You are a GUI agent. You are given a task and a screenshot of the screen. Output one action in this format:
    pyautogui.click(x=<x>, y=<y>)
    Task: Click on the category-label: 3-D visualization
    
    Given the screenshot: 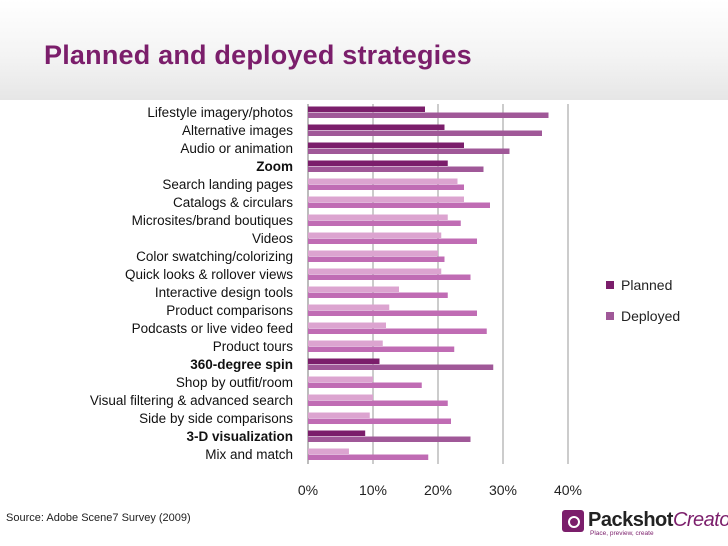 What is the action you would take?
    pyautogui.click(x=239, y=436)
    